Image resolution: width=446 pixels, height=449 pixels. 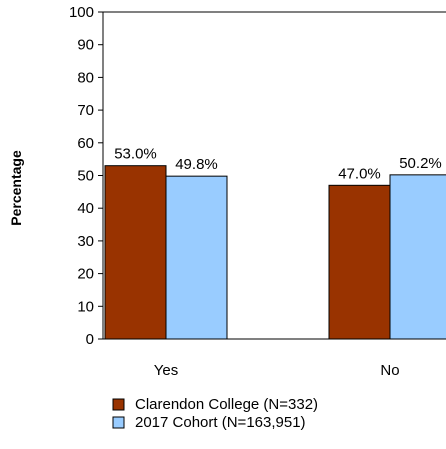 I want to click on bar-clarendon-yes, so click(x=135, y=252).